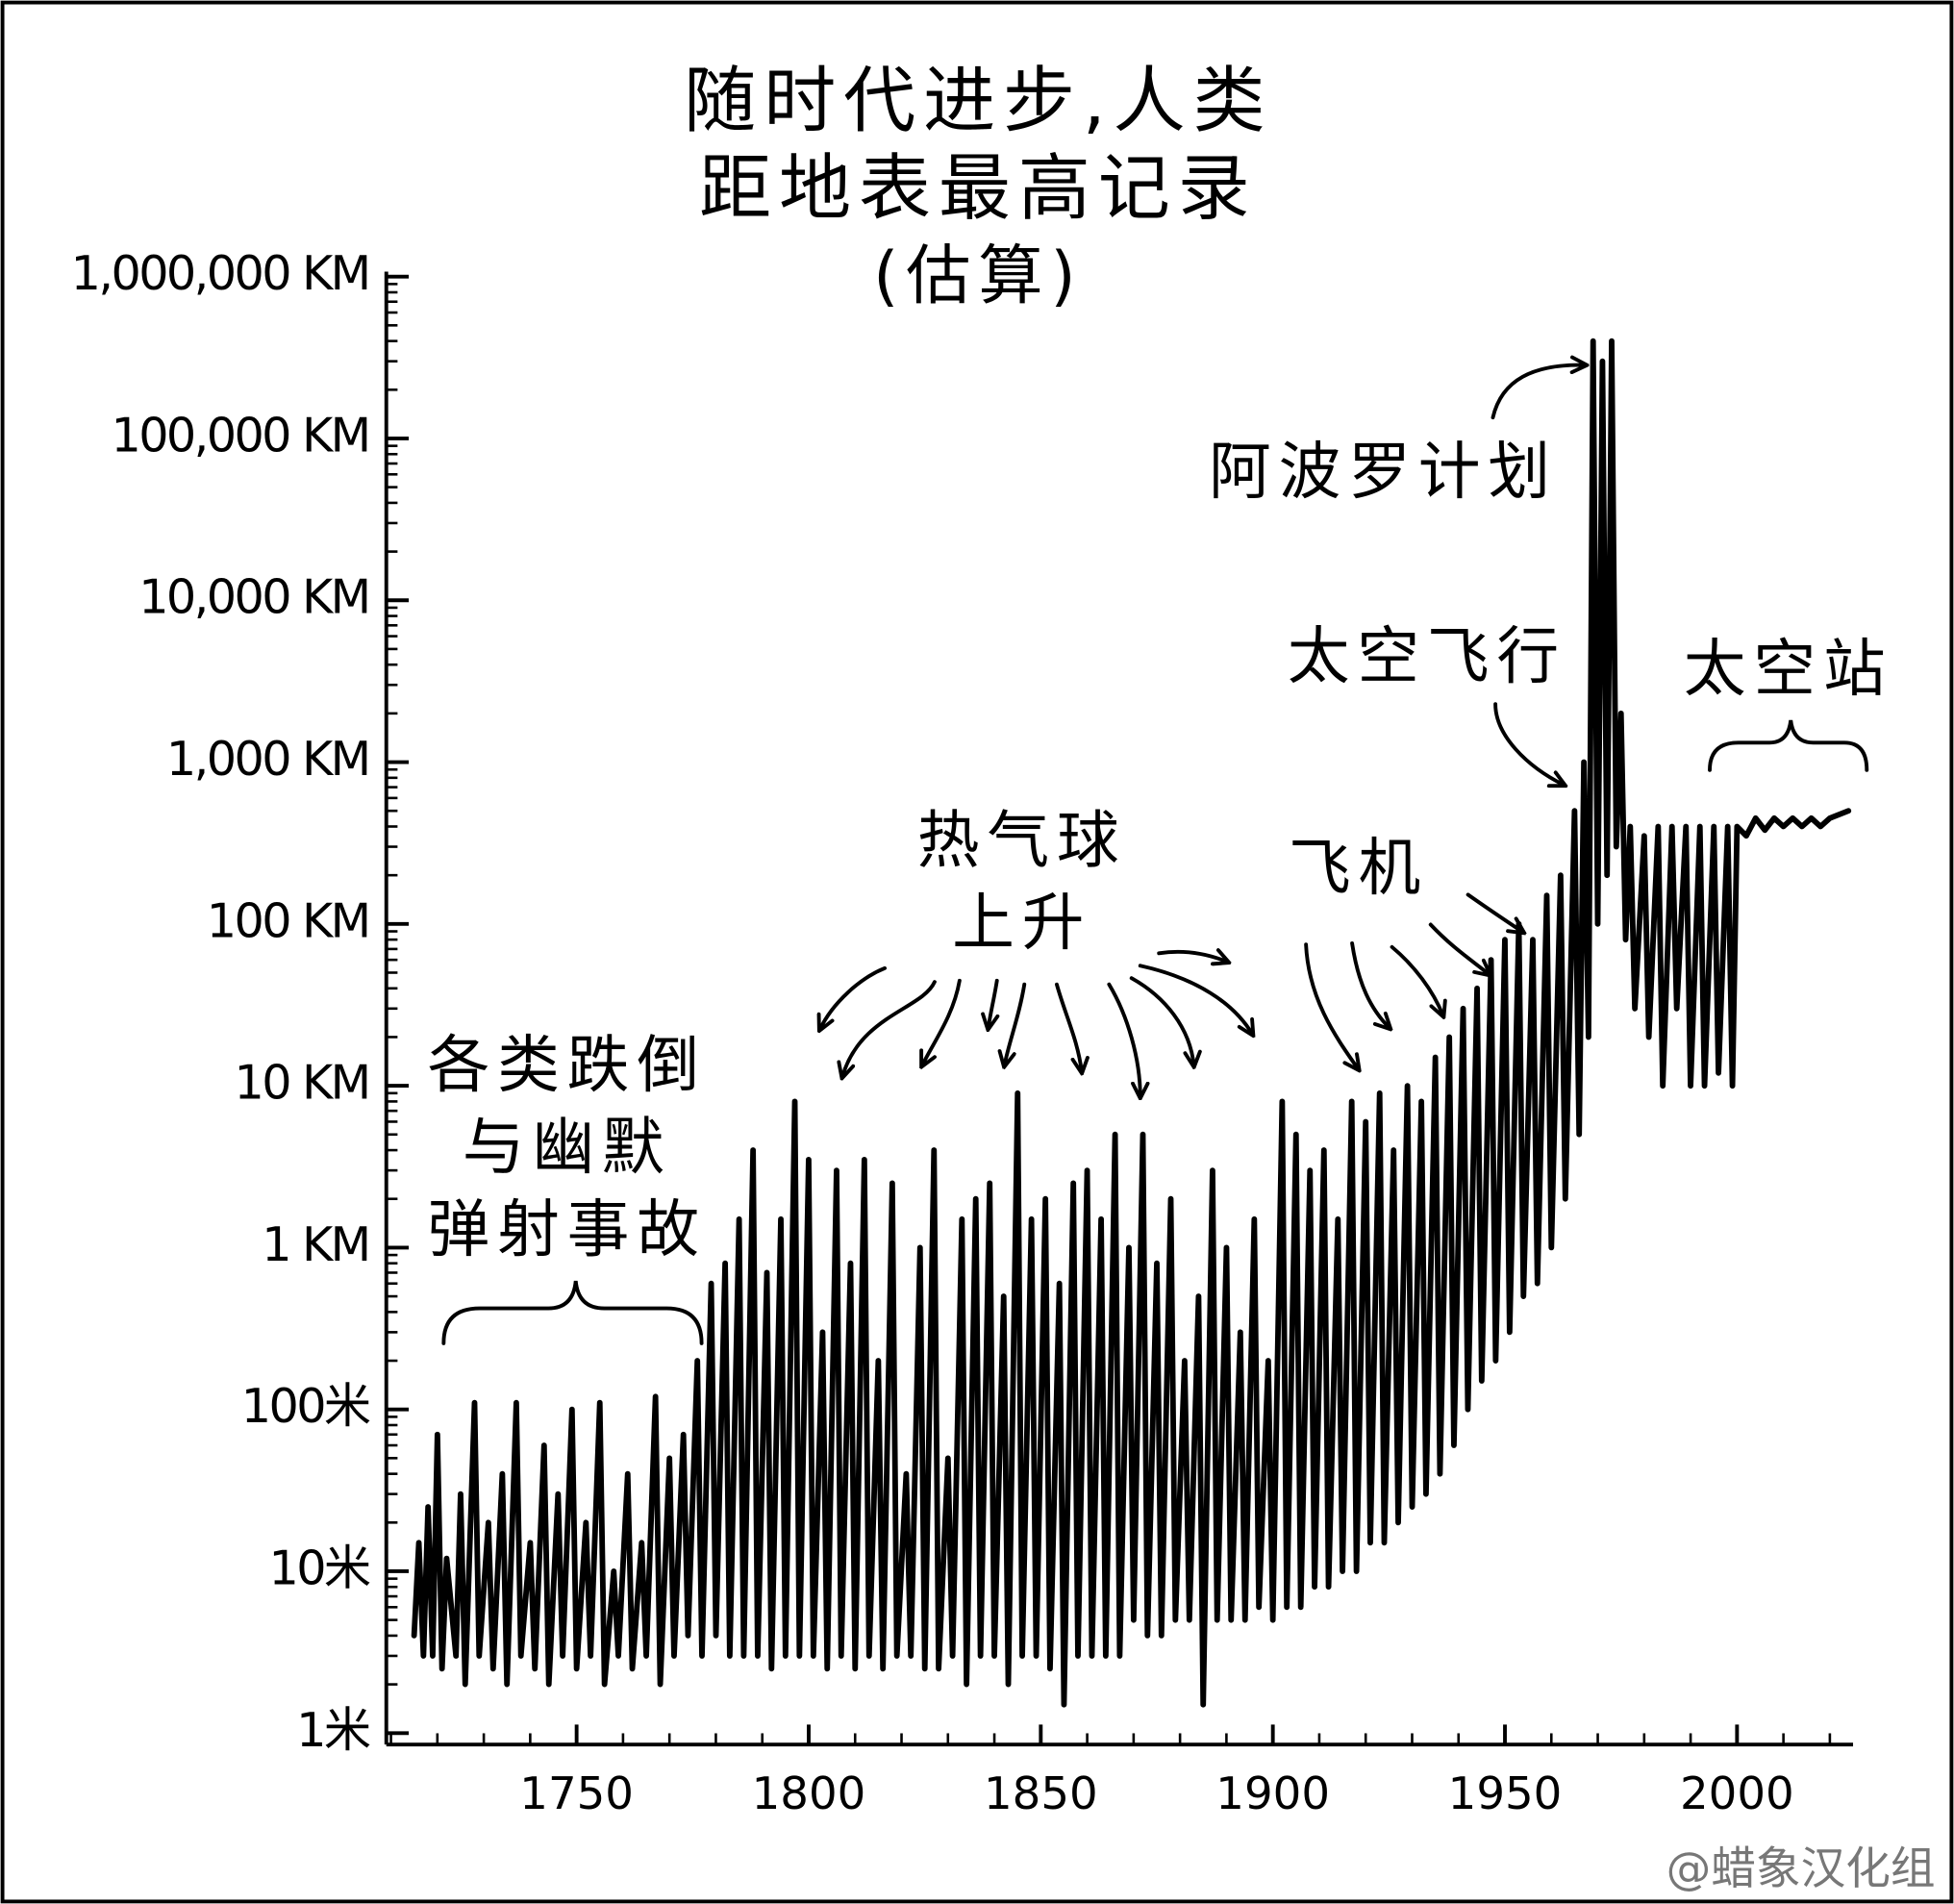 This screenshot has height=1904, width=1954. What do you see at coordinates (567, 1229) in the screenshot?
I see `annotation: 弹射事故` at bounding box center [567, 1229].